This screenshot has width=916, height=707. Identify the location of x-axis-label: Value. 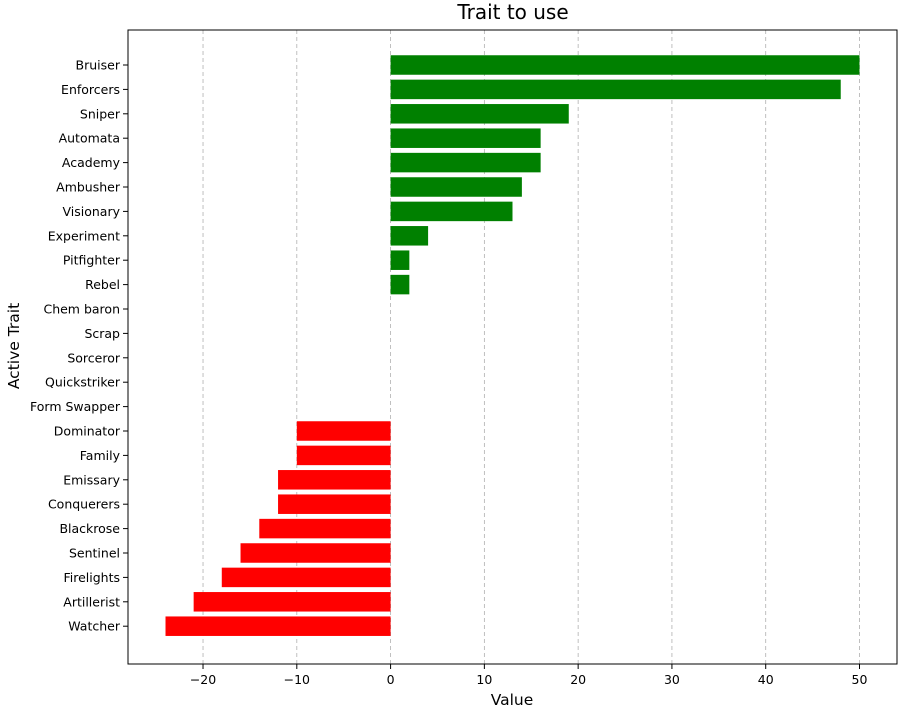
(512, 699).